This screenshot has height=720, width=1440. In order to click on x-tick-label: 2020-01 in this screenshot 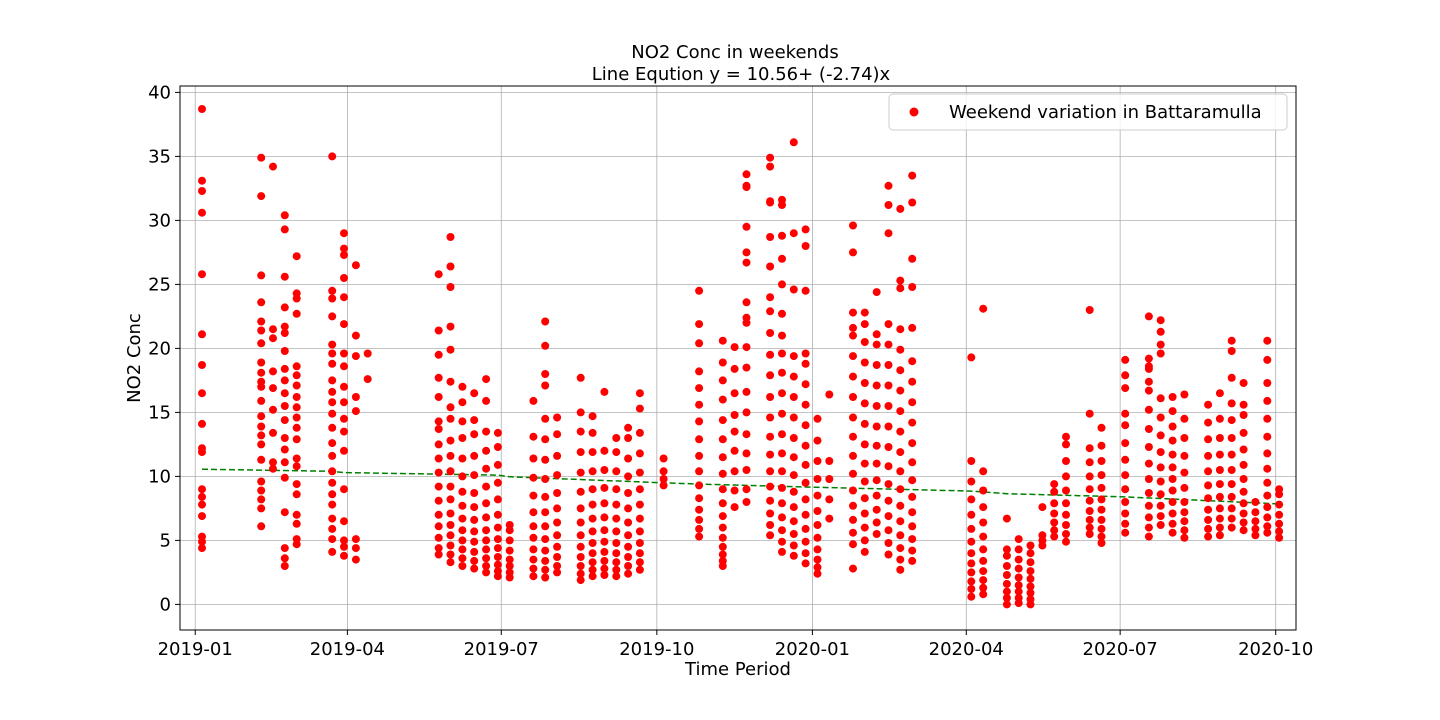, I will do `click(812, 649)`.